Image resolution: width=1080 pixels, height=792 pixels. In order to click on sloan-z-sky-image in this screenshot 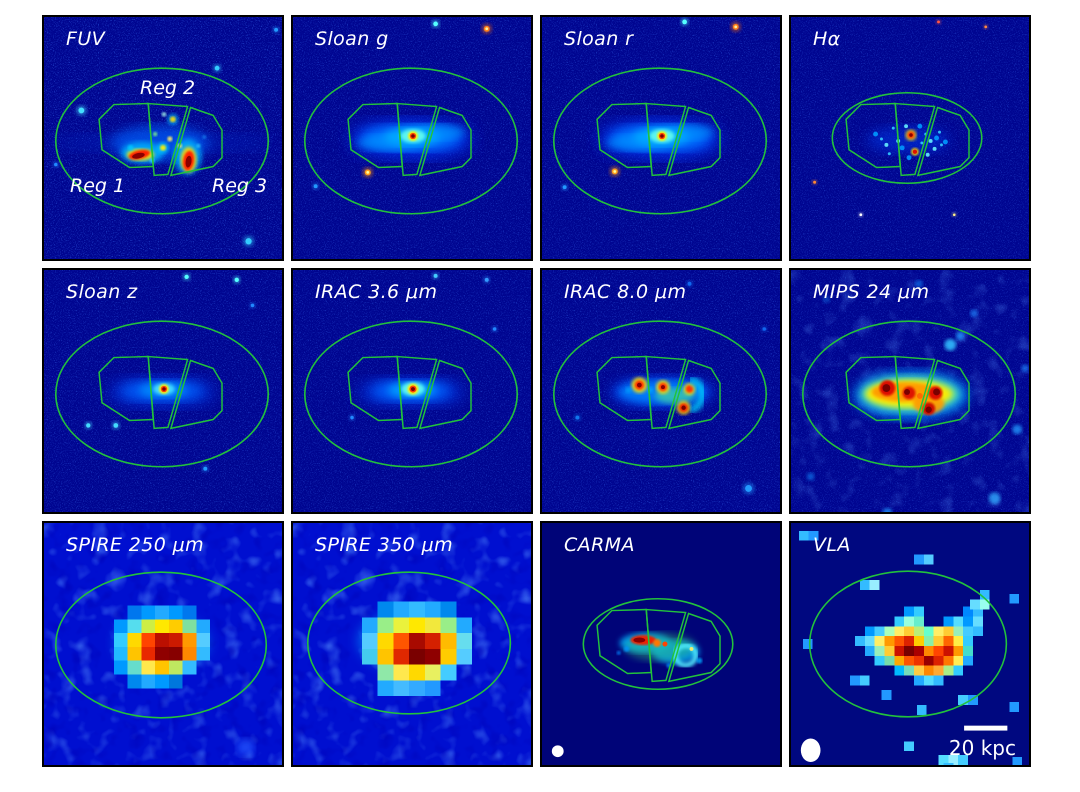, I will do `click(163, 391)`.